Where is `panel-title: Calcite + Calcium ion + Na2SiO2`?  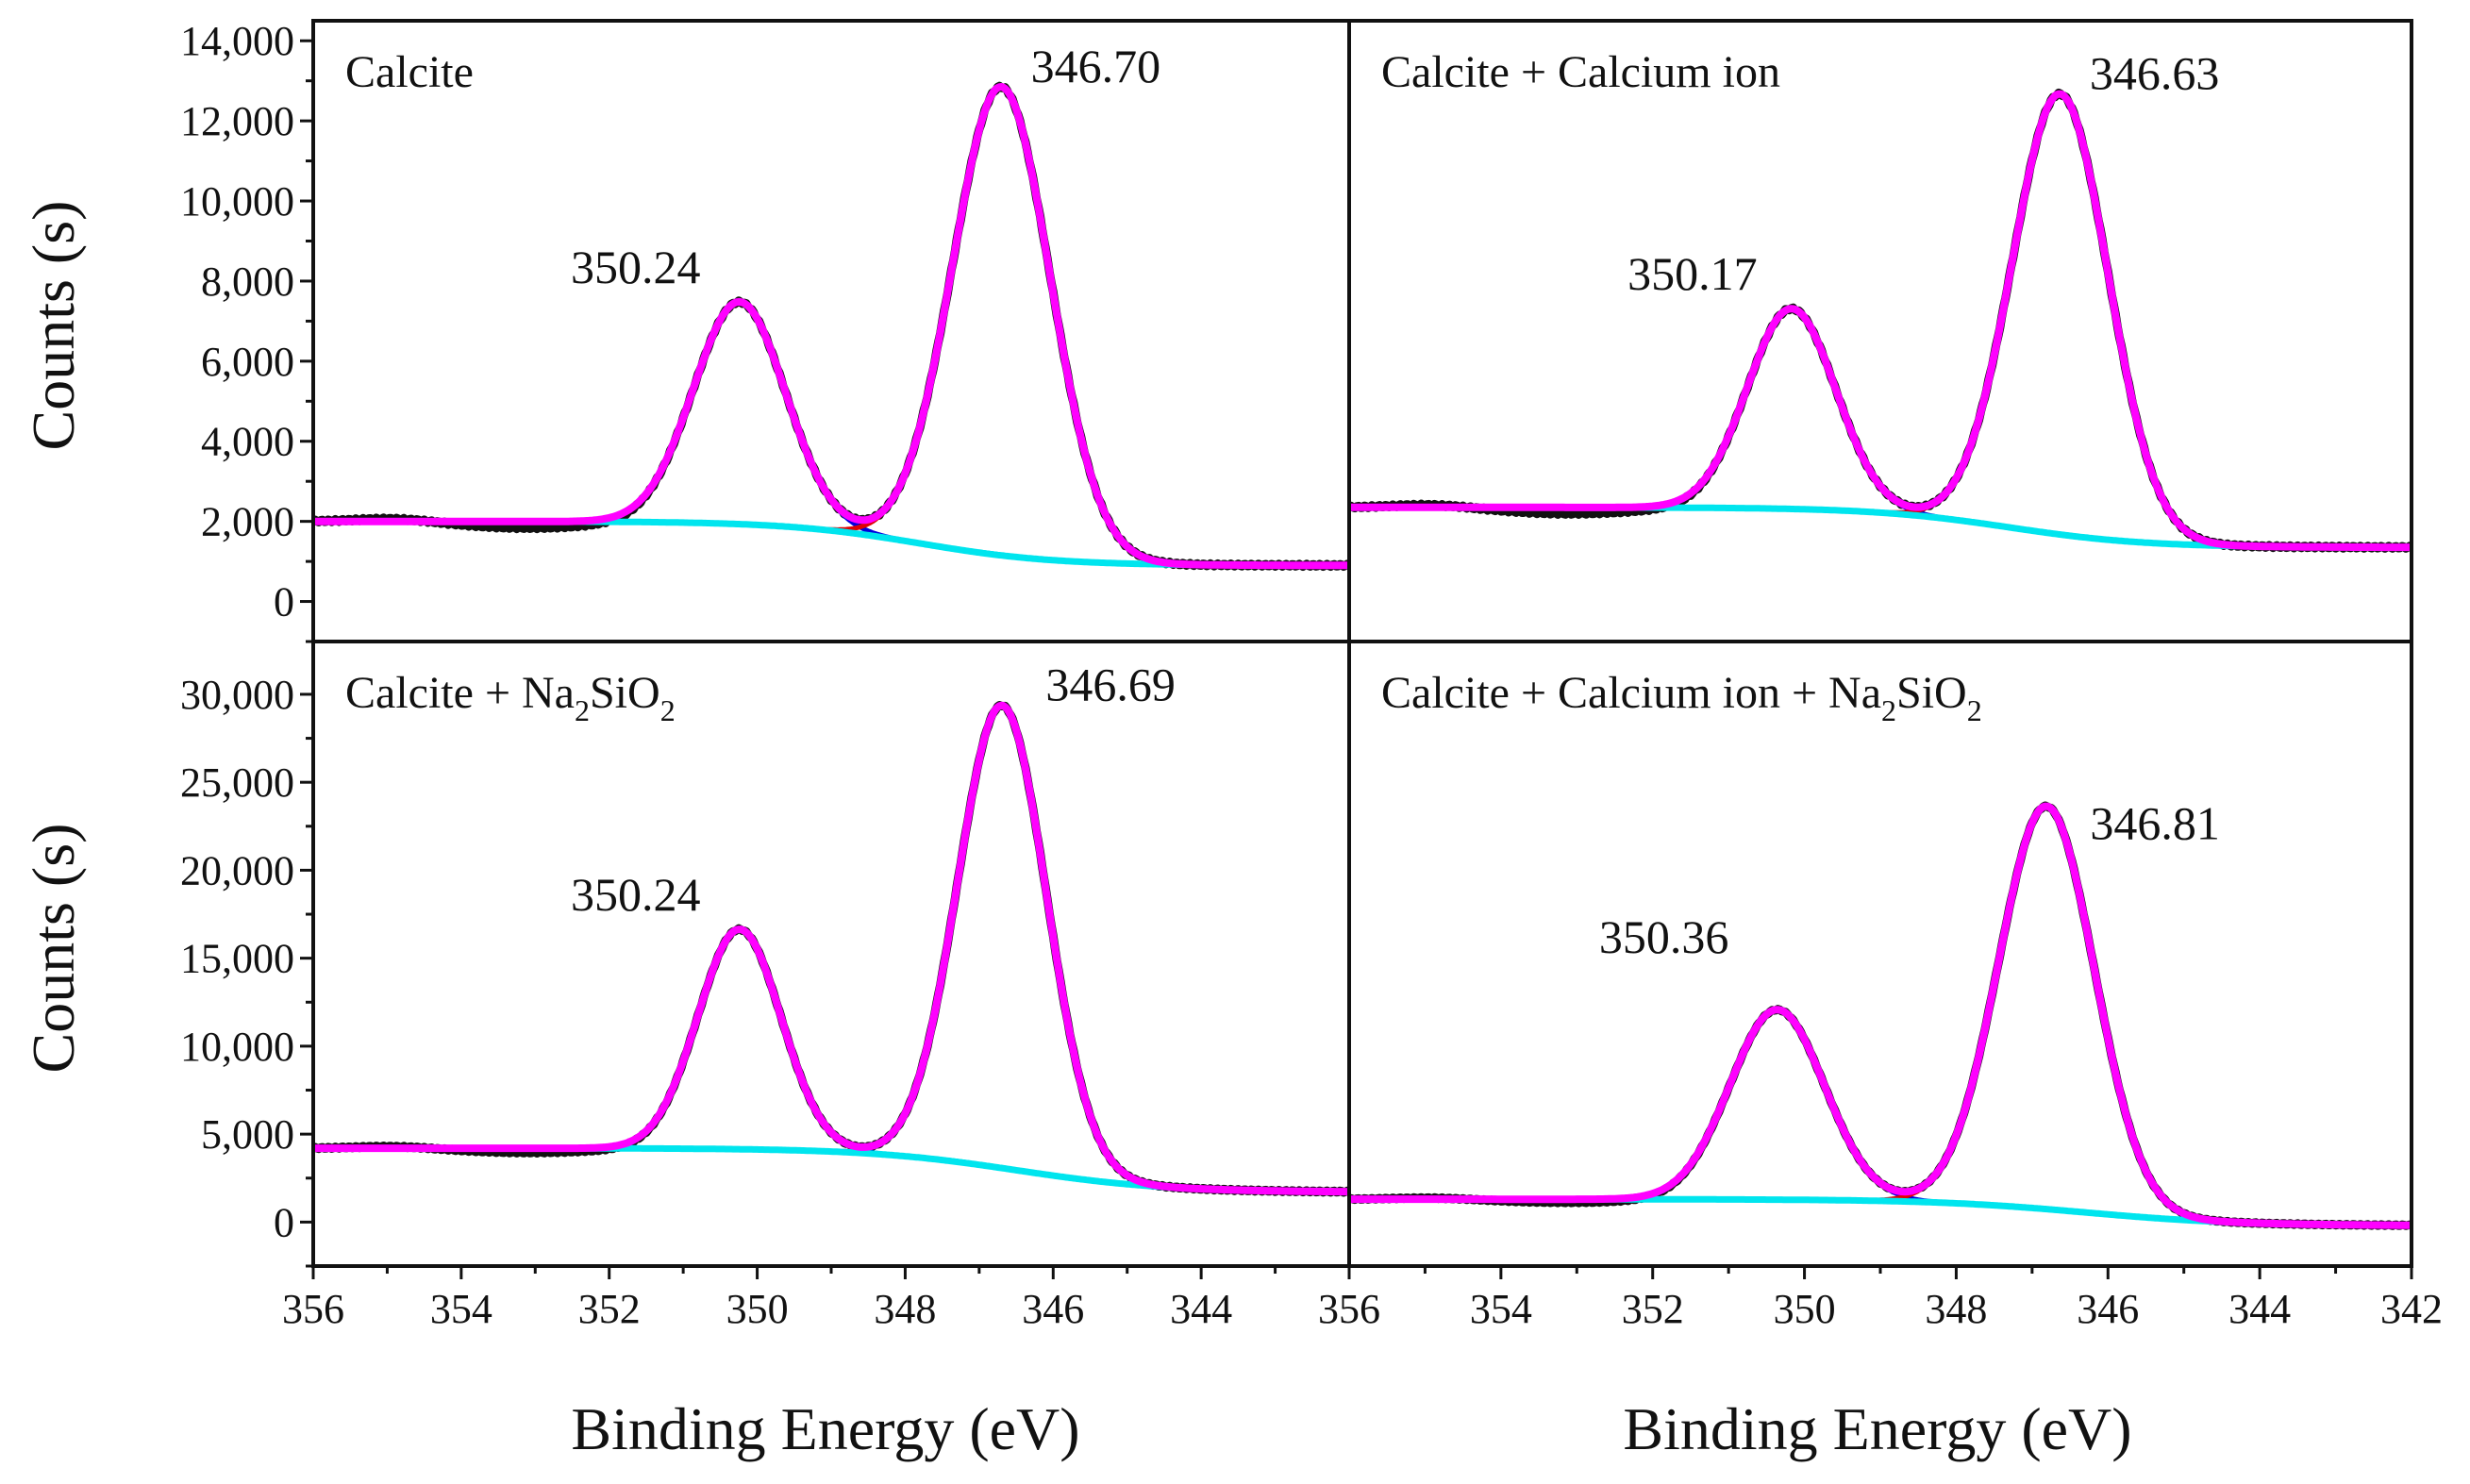
panel-title: Calcite + Calcium ion + Na2SiO2 is located at coordinates (1681, 697).